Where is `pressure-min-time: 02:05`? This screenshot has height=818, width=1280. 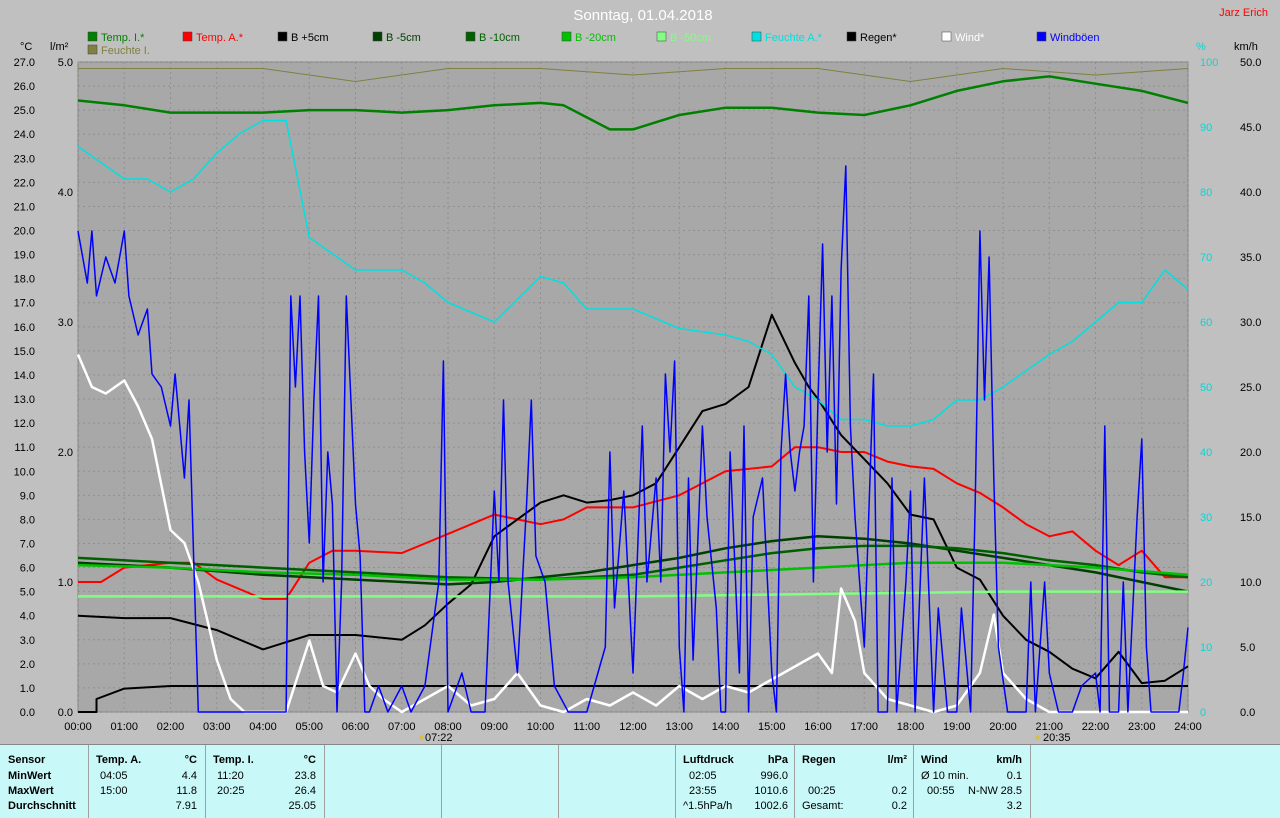
pressure-min-time: 02:05 is located at coordinates (703, 776).